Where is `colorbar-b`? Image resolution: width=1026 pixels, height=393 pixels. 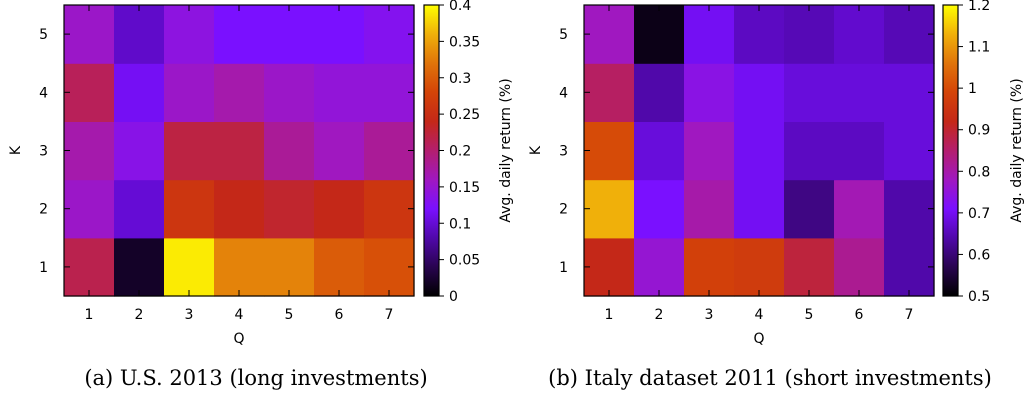 colorbar-b is located at coordinates (950, 150).